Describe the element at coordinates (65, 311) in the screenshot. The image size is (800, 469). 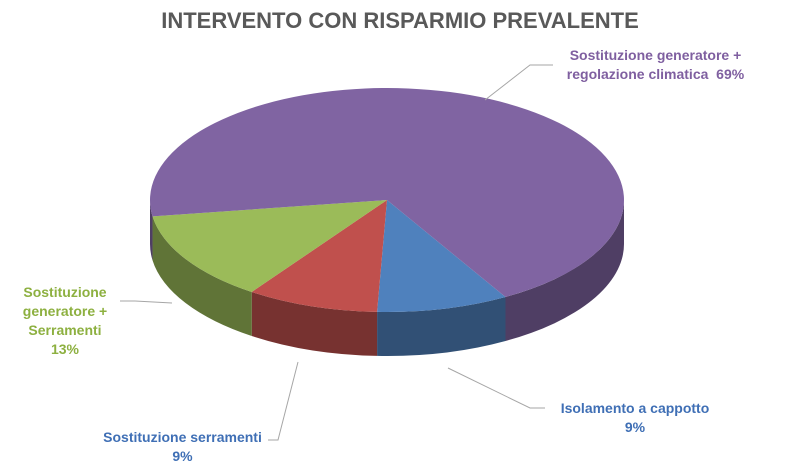
I see `label-name: Sostituzione generatore + Serramenti` at that location.